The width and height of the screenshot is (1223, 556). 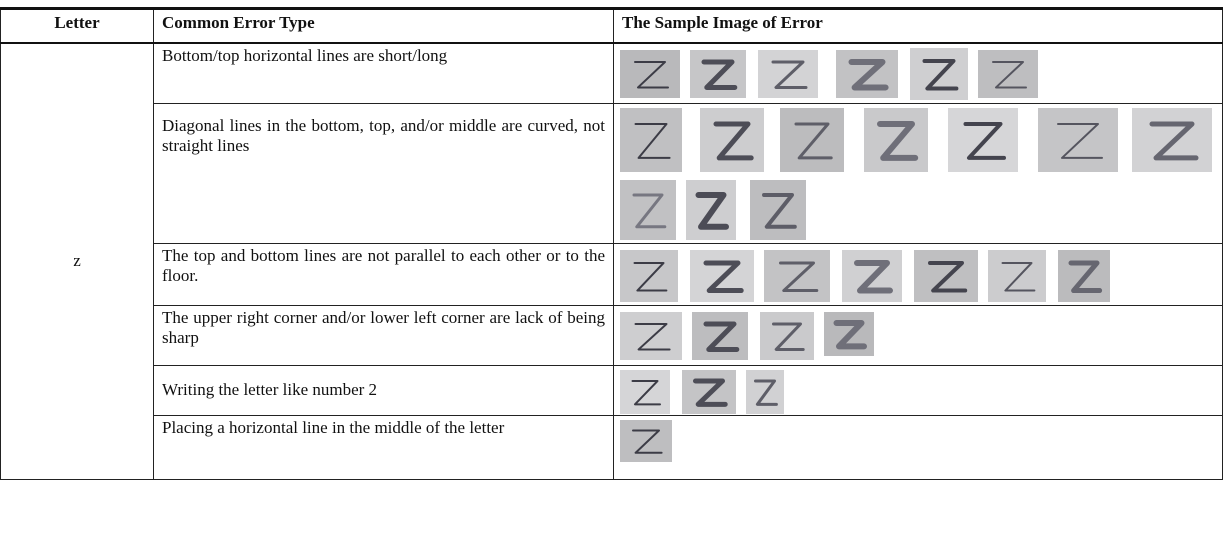 I want to click on row: Writing the letter like number 2, so click(x=612, y=390).